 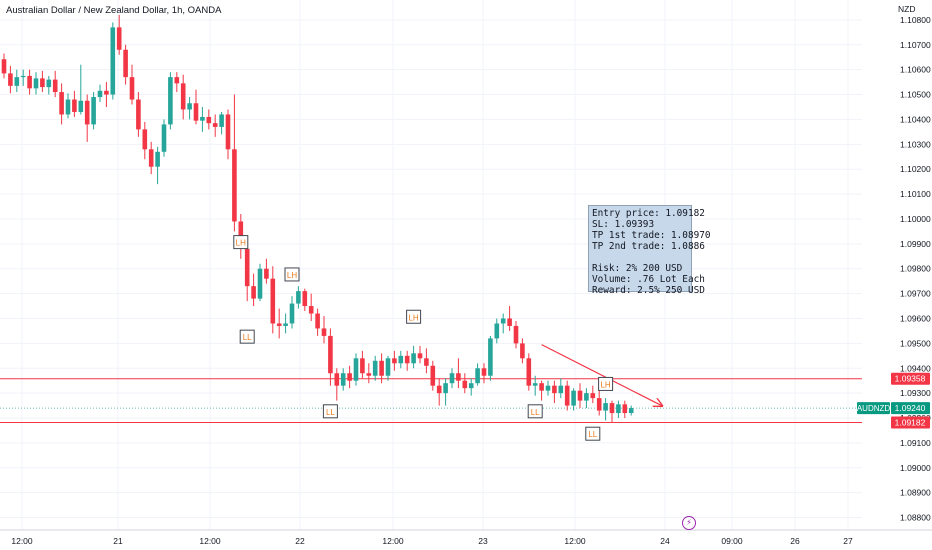 What do you see at coordinates (689, 523) in the screenshot?
I see `lightning-icon: ⚡` at bounding box center [689, 523].